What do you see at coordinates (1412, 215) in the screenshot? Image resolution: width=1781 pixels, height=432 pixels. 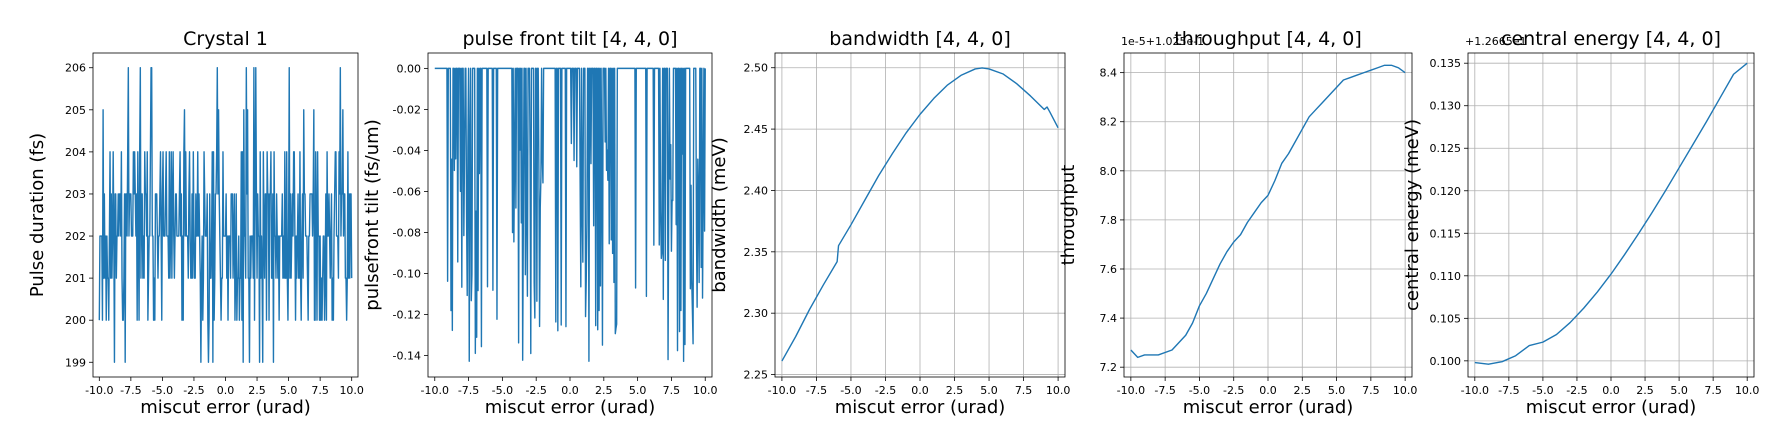 I see `y-axis-label: central energy (meV)` at bounding box center [1412, 215].